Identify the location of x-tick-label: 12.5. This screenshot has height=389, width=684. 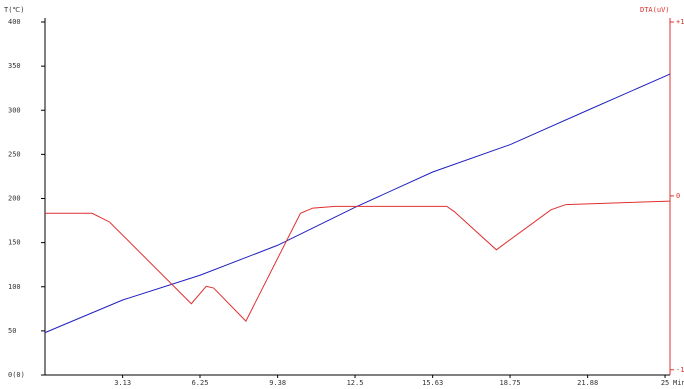
(355, 383).